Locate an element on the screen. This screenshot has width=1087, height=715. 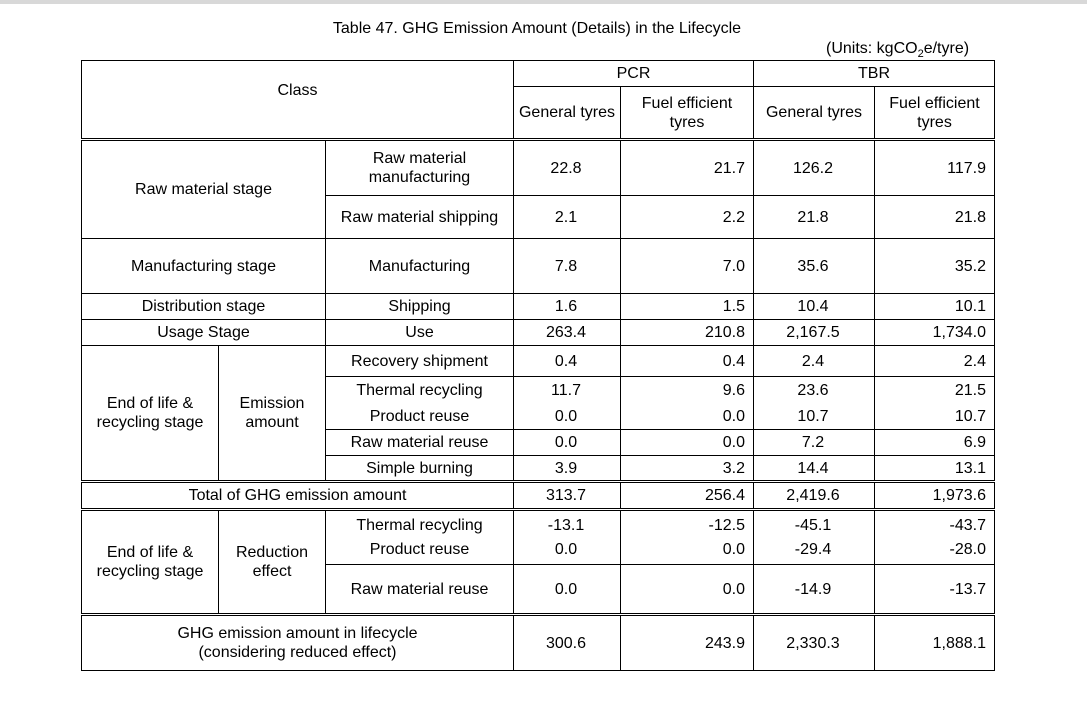
value-cell: -14.9 is located at coordinates (814, 589).